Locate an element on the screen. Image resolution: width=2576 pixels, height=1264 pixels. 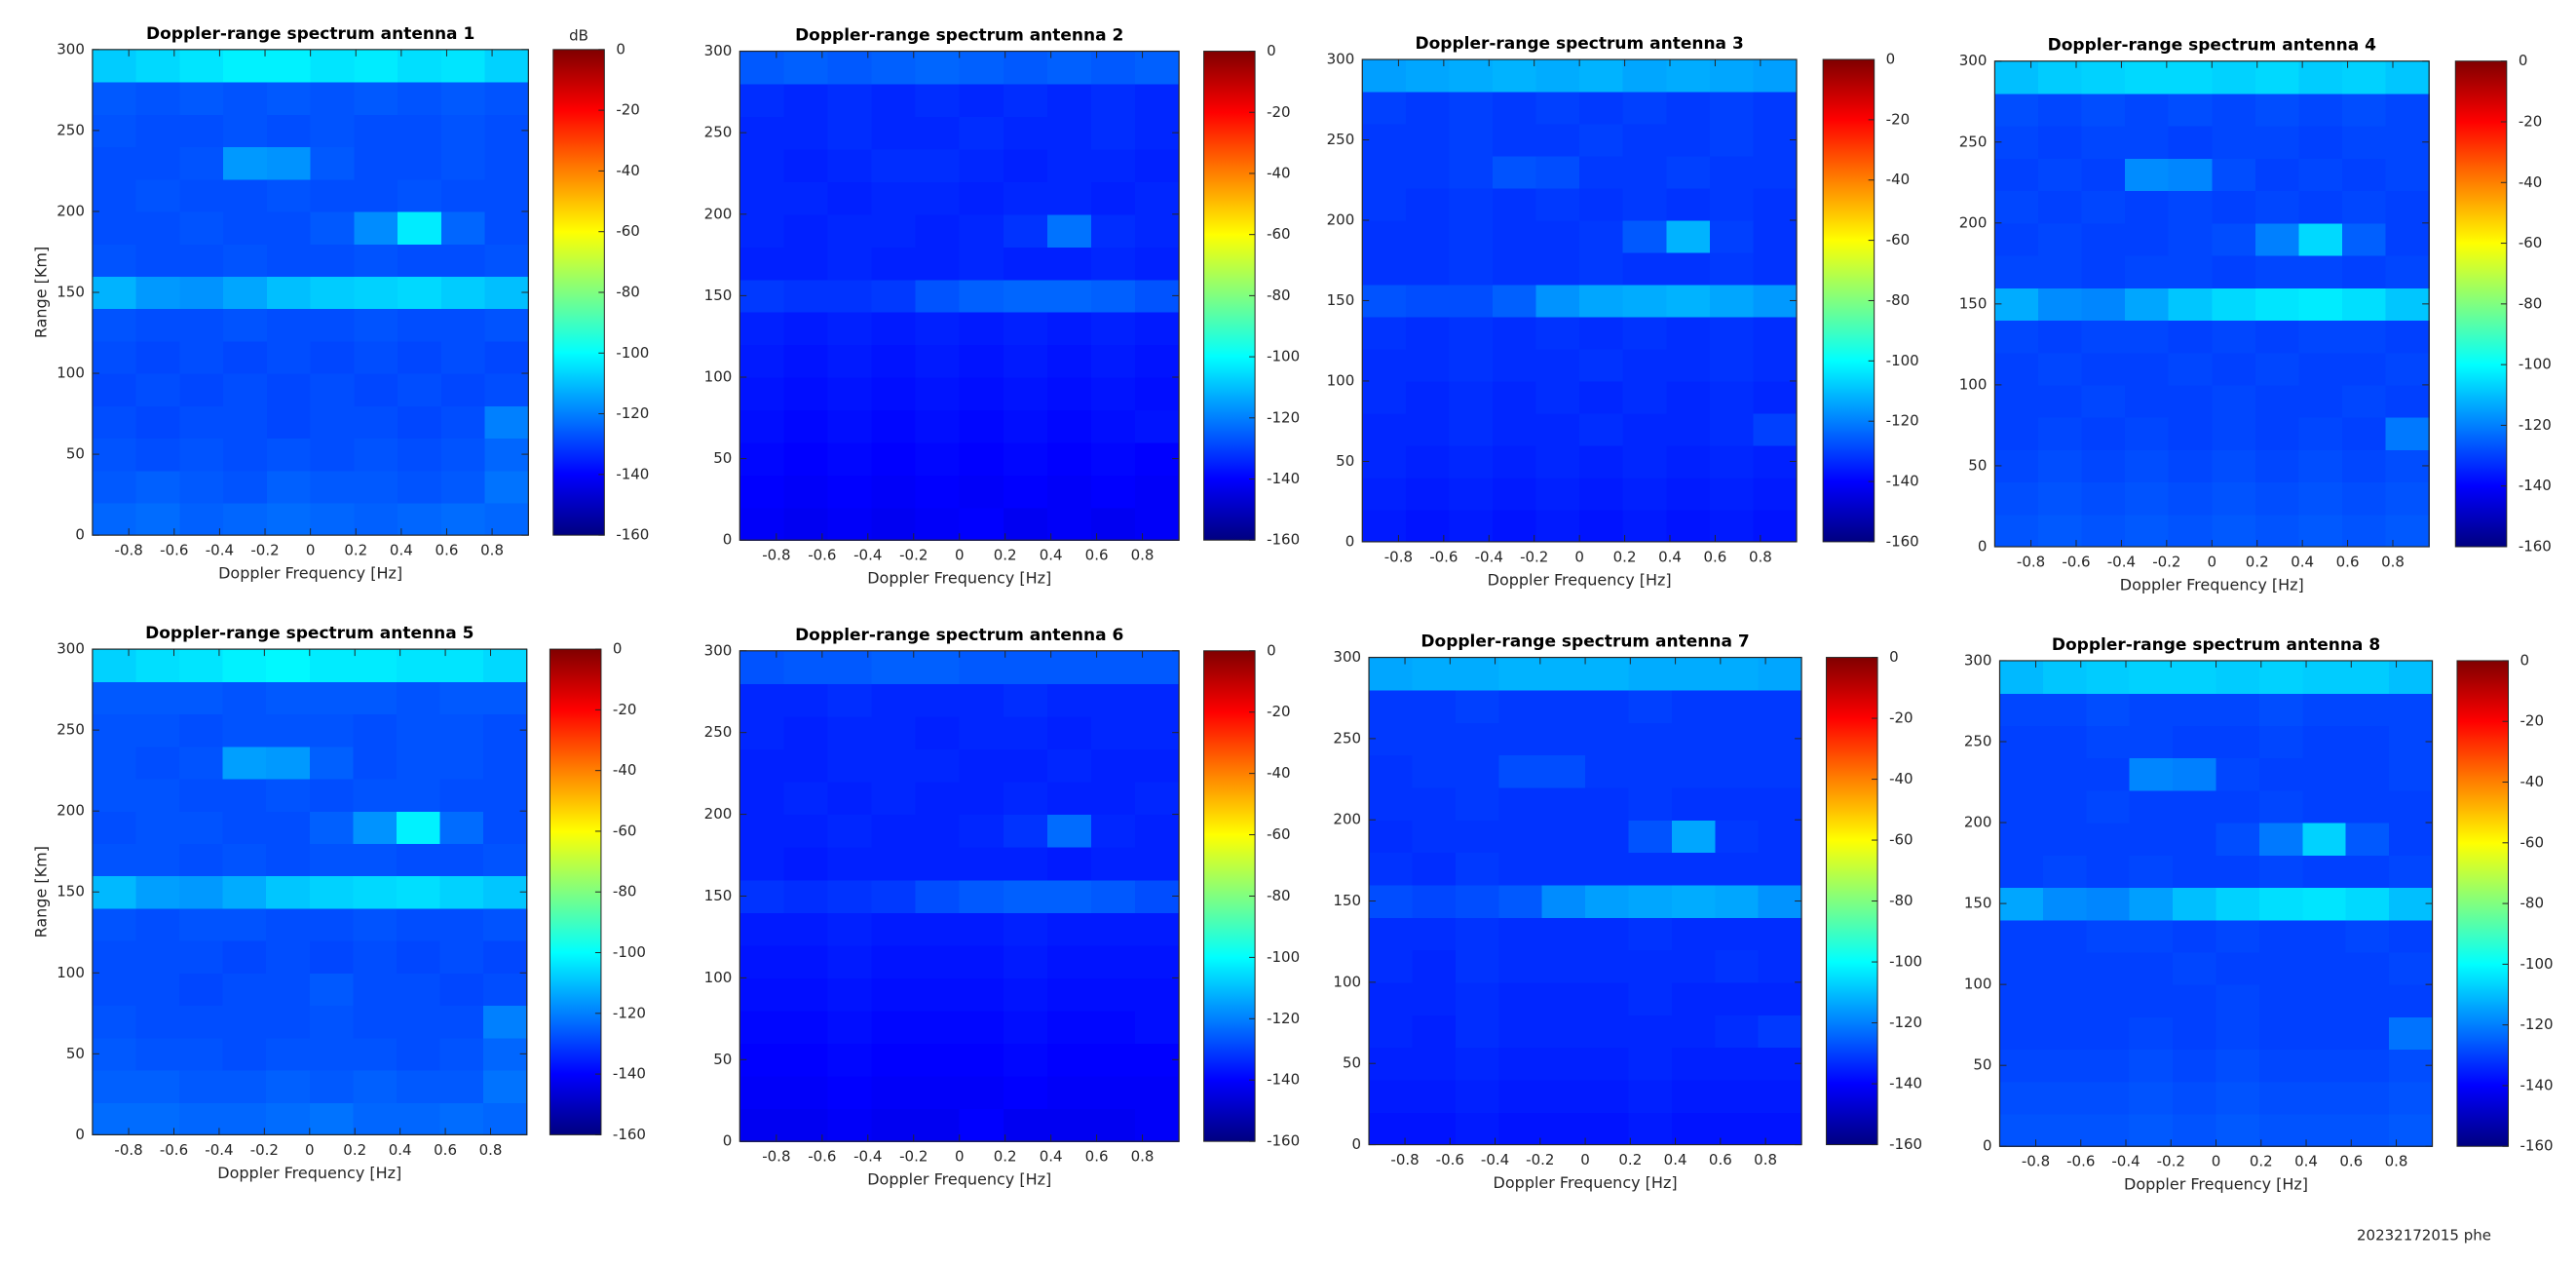
y-tick-label: 300 is located at coordinates (1341, 59).